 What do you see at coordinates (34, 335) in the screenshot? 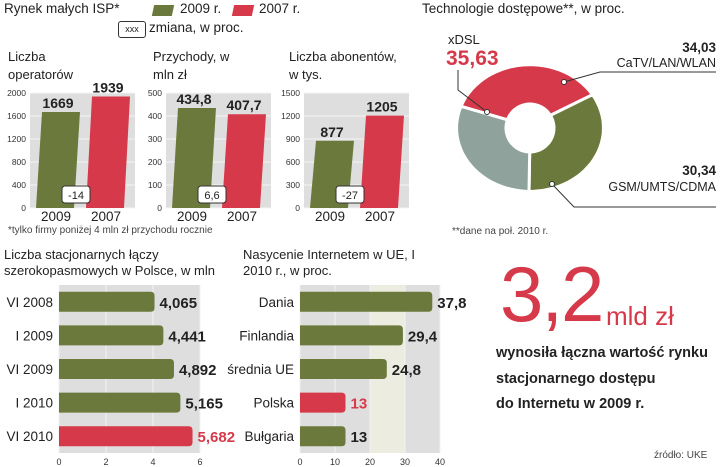
I see `chart5-category-label: I 2009` at bounding box center [34, 335].